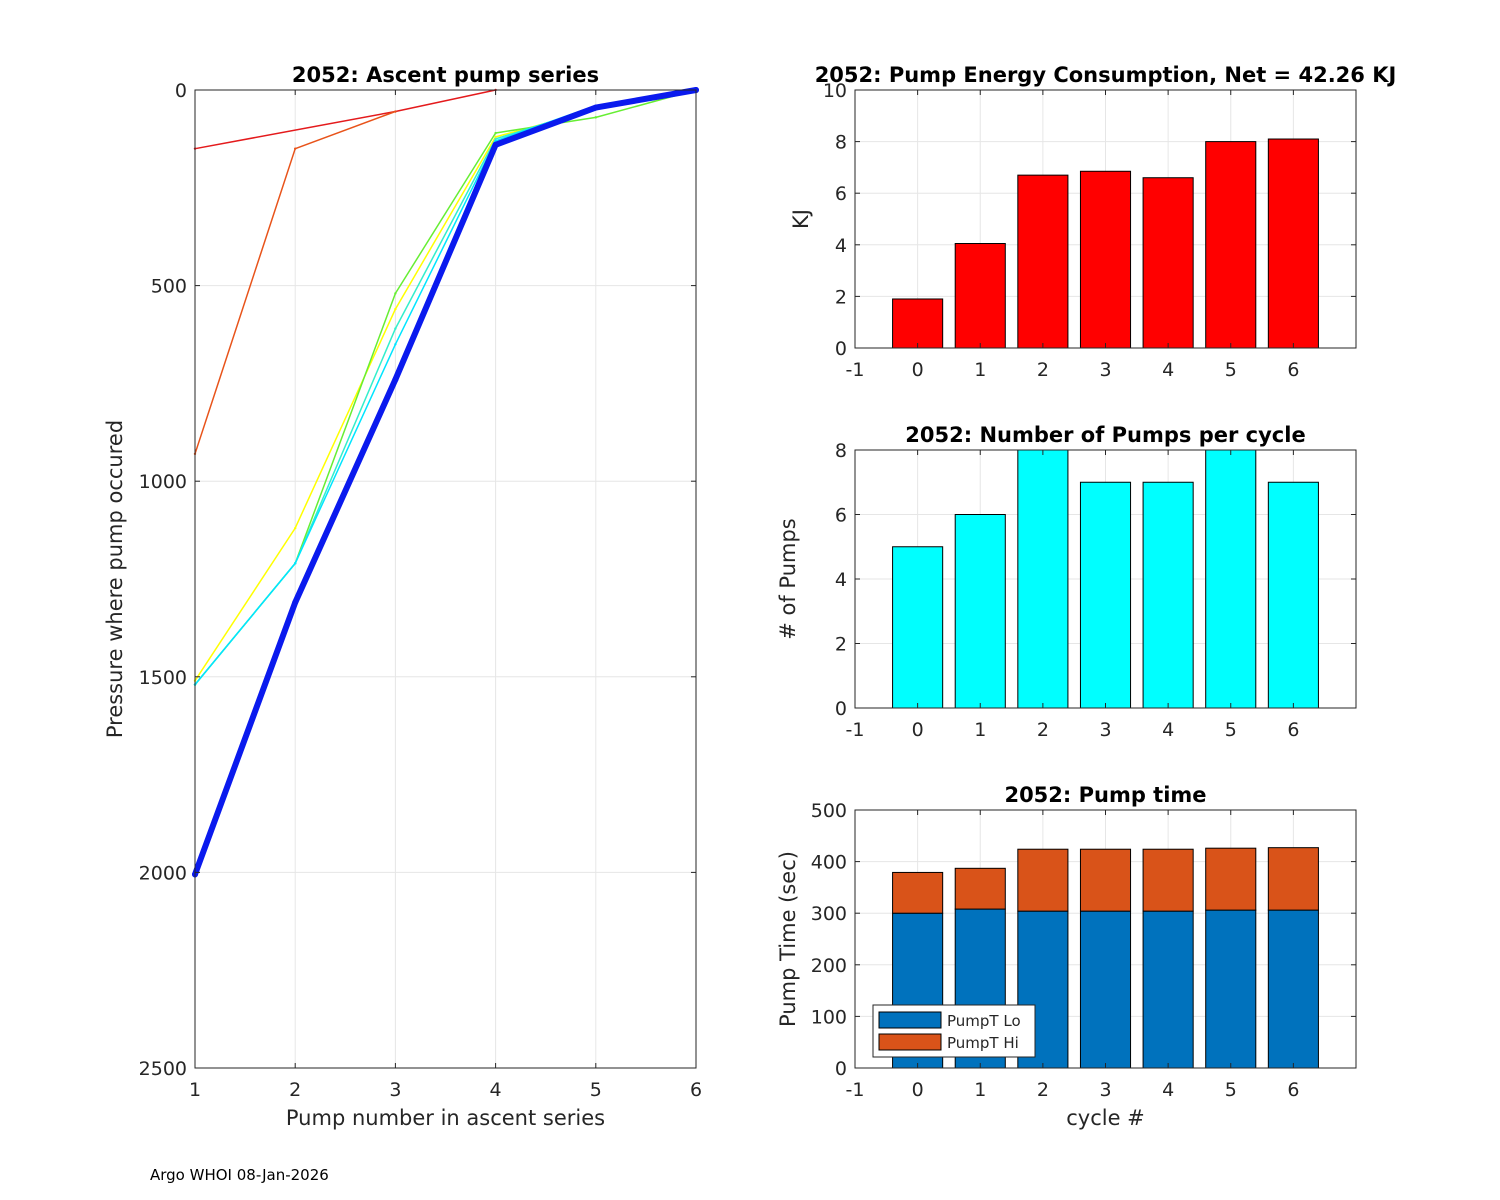 This screenshot has width=1500, height=1200. Describe the element at coordinates (115, 579) in the screenshot. I see `y-axis-label: Pressure where pump occured` at that location.